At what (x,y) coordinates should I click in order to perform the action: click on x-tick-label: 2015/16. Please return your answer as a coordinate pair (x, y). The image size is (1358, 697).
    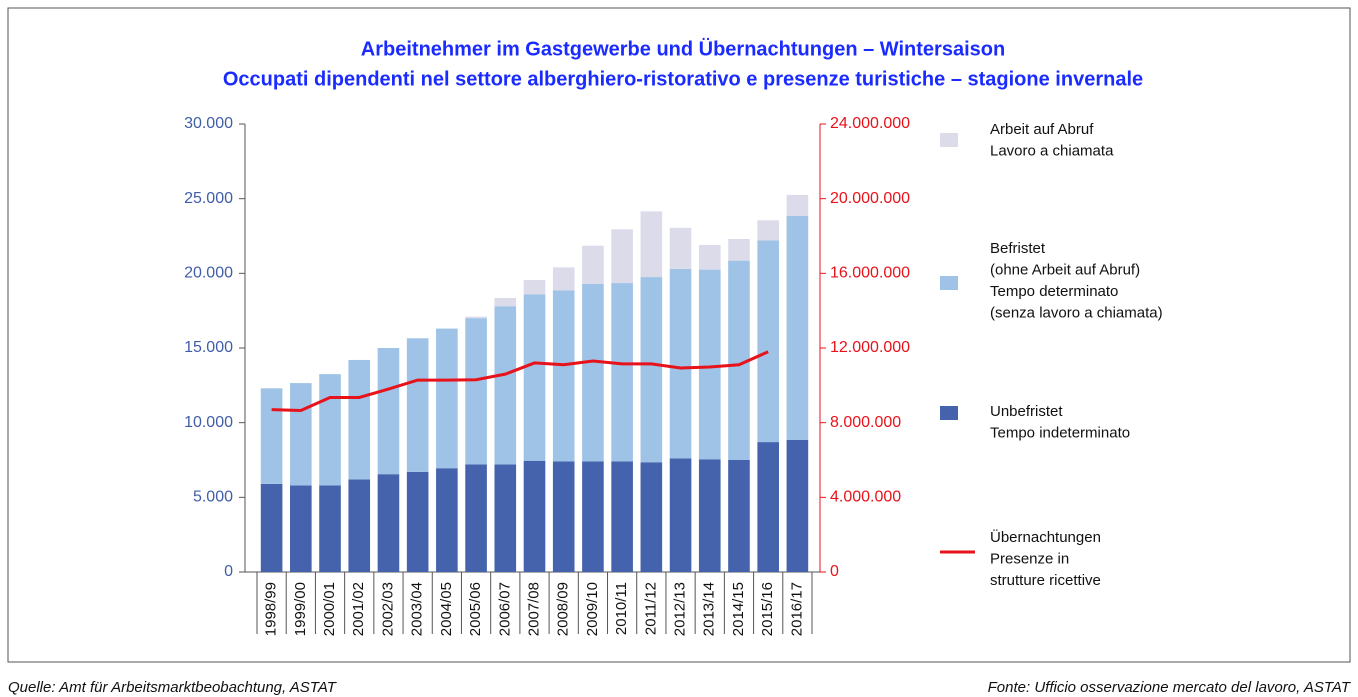
    Looking at the image, I should click on (767, 609).